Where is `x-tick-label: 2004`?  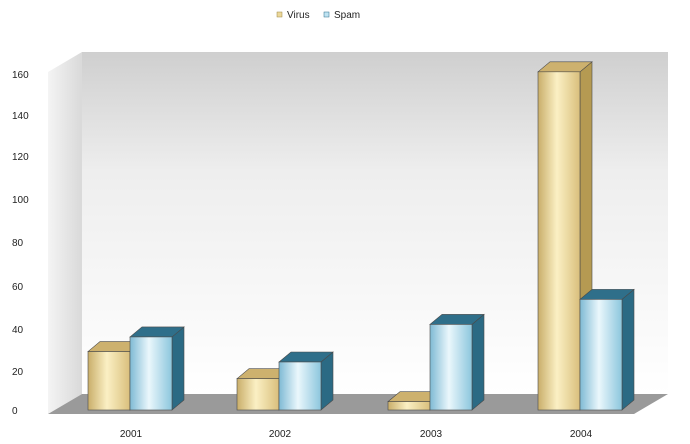 x-tick-label: 2004 is located at coordinates (581, 434).